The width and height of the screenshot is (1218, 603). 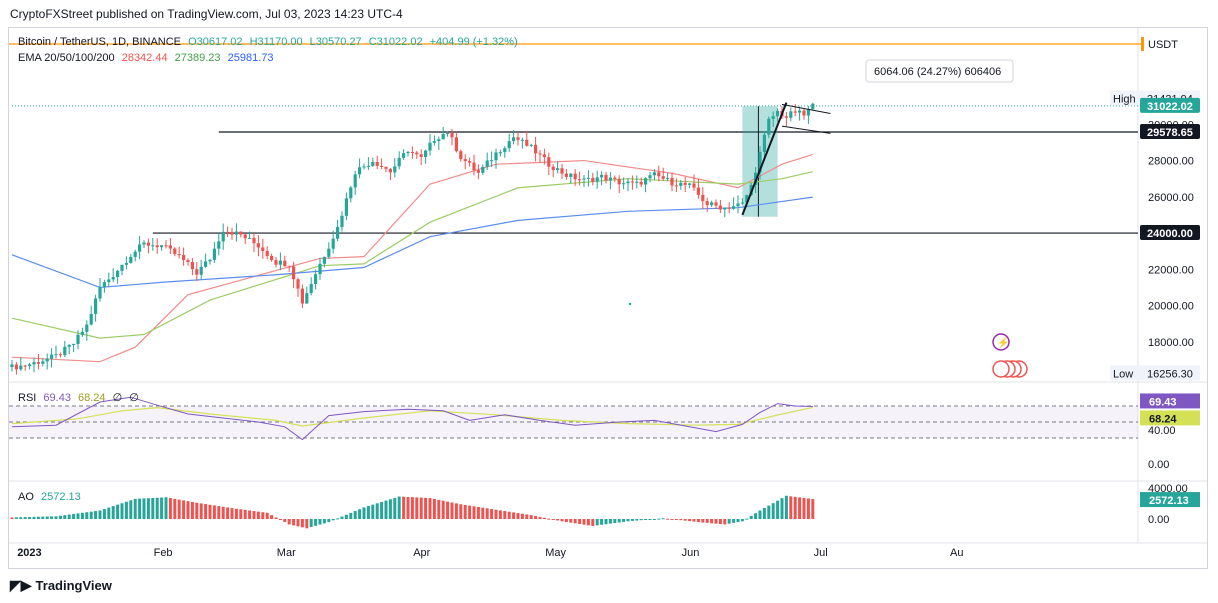 What do you see at coordinates (764, 159) in the screenshot?
I see `flag-pole-line` at bounding box center [764, 159].